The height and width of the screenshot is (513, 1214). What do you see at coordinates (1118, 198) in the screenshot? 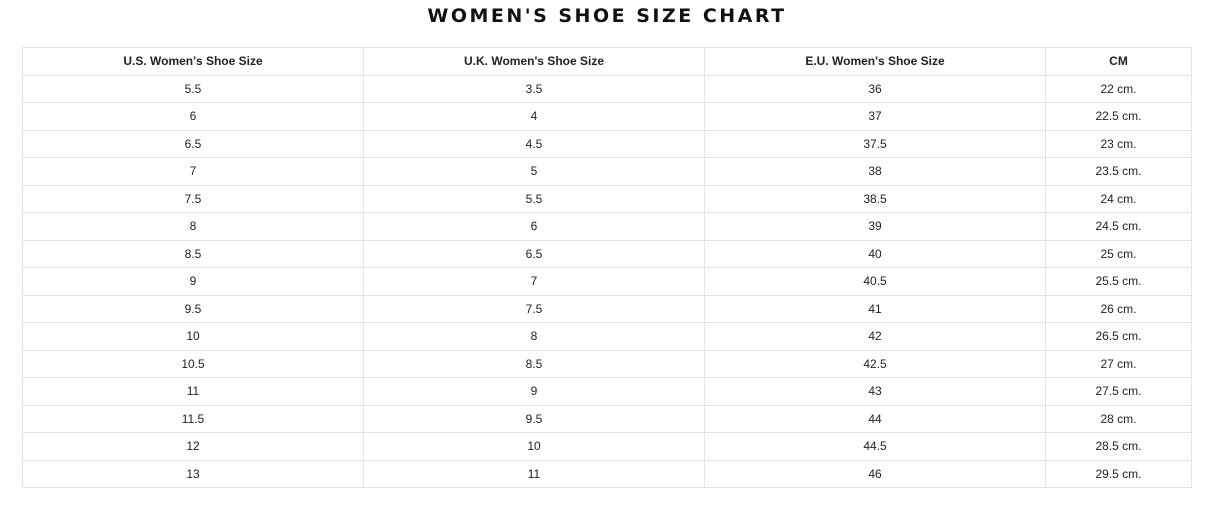
I see `table-cell: 24 cm.` at bounding box center [1118, 198].